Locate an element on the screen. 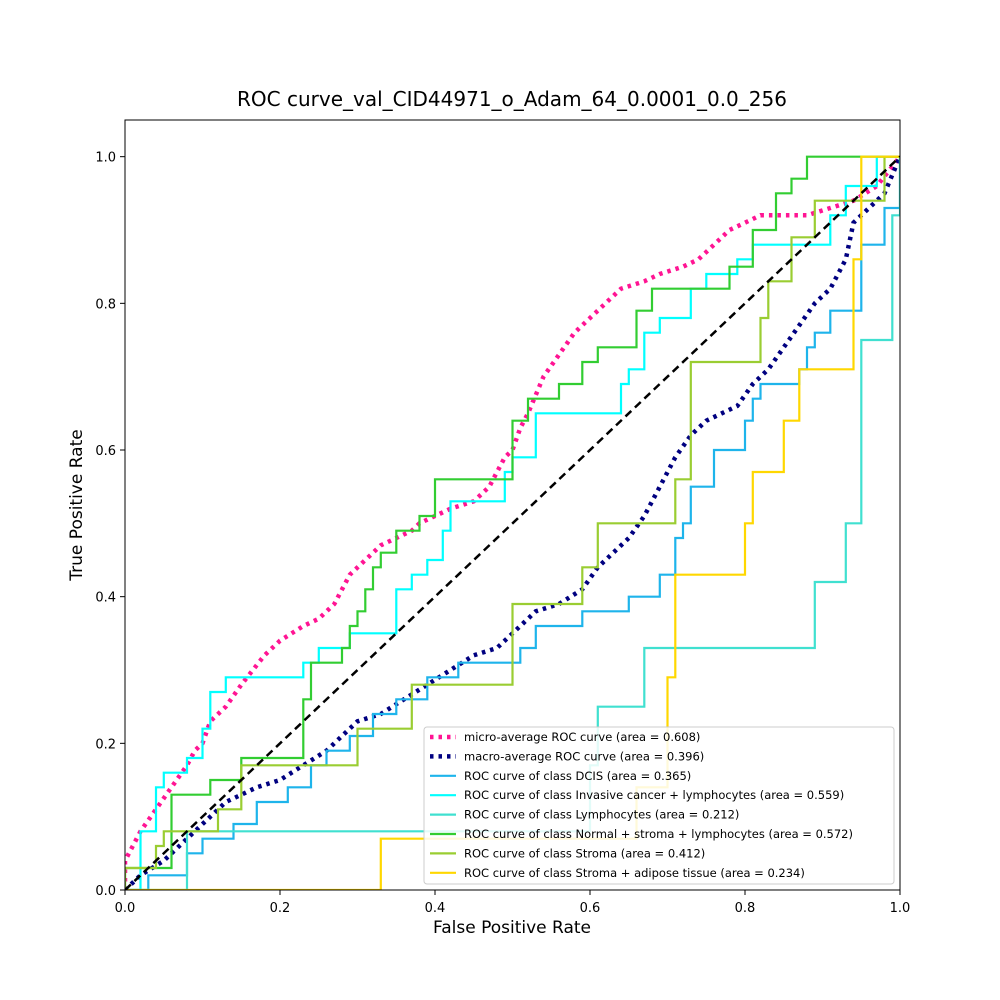 The image size is (1000, 1000). x-tick-label: 0.0 is located at coordinates (125, 908).